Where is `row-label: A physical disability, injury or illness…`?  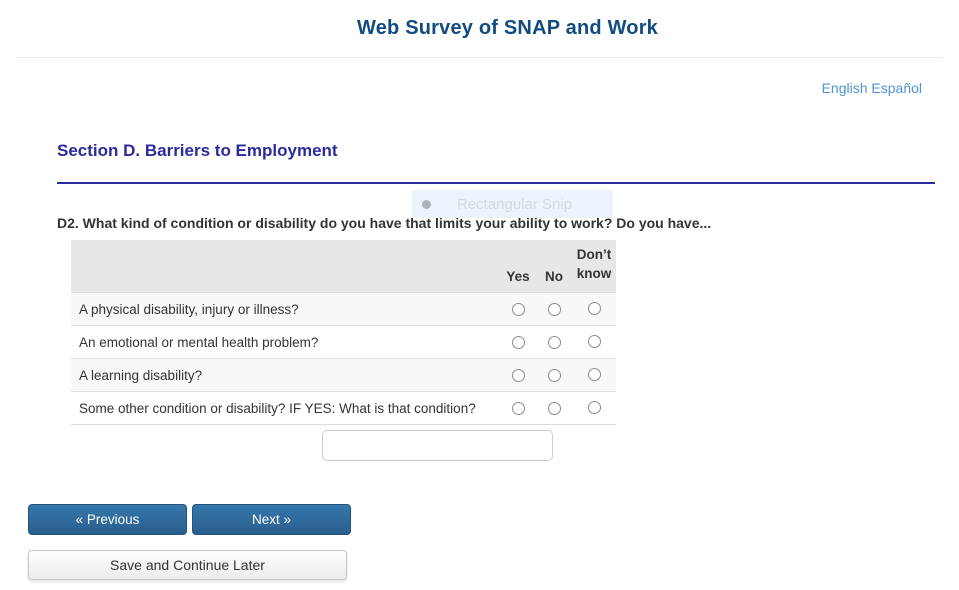
row-label: A physical disability, injury or illness… is located at coordinates (189, 309).